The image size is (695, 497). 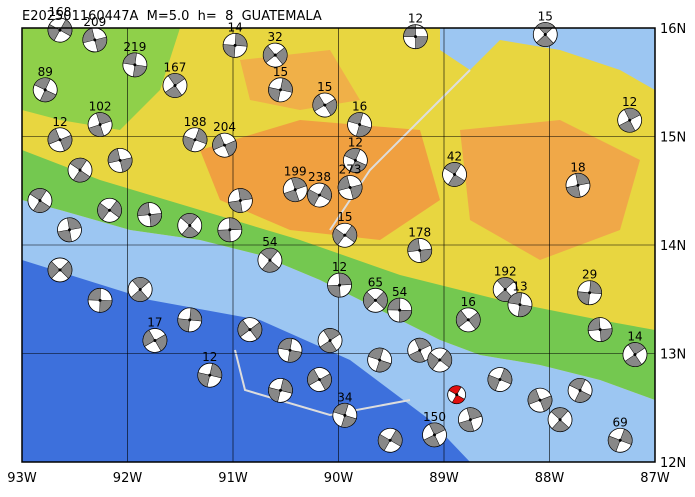 What do you see at coordinates (100, 107) in the screenshot?
I see `depth-label: 102` at bounding box center [100, 107].